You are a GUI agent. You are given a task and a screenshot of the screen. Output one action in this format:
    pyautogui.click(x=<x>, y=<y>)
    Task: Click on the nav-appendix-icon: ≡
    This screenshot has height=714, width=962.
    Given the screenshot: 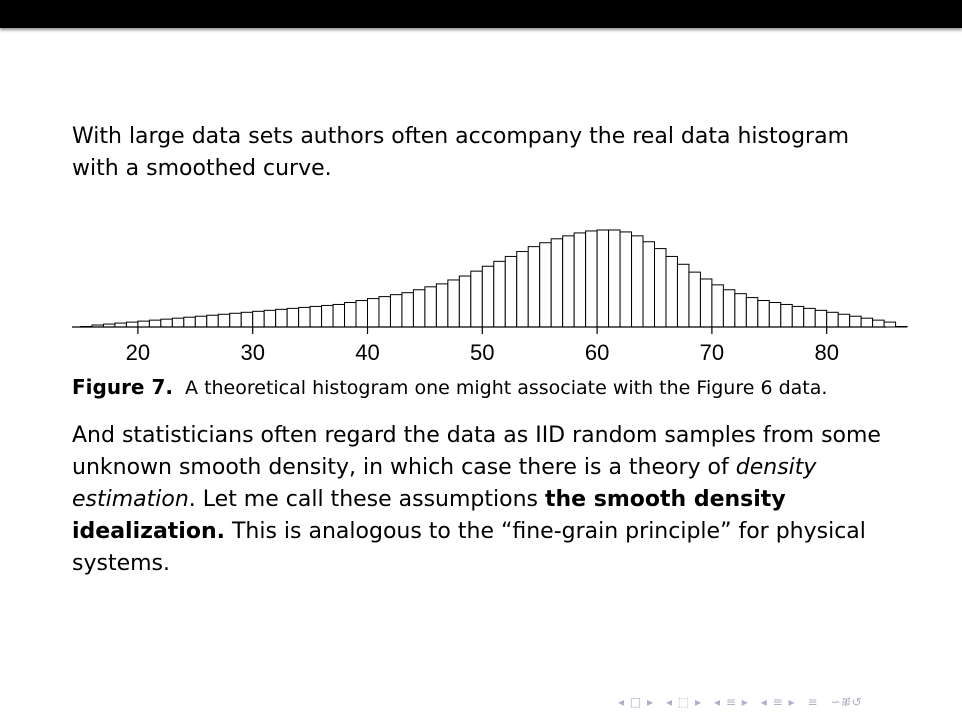 What is the action you would take?
    pyautogui.click(x=813, y=702)
    